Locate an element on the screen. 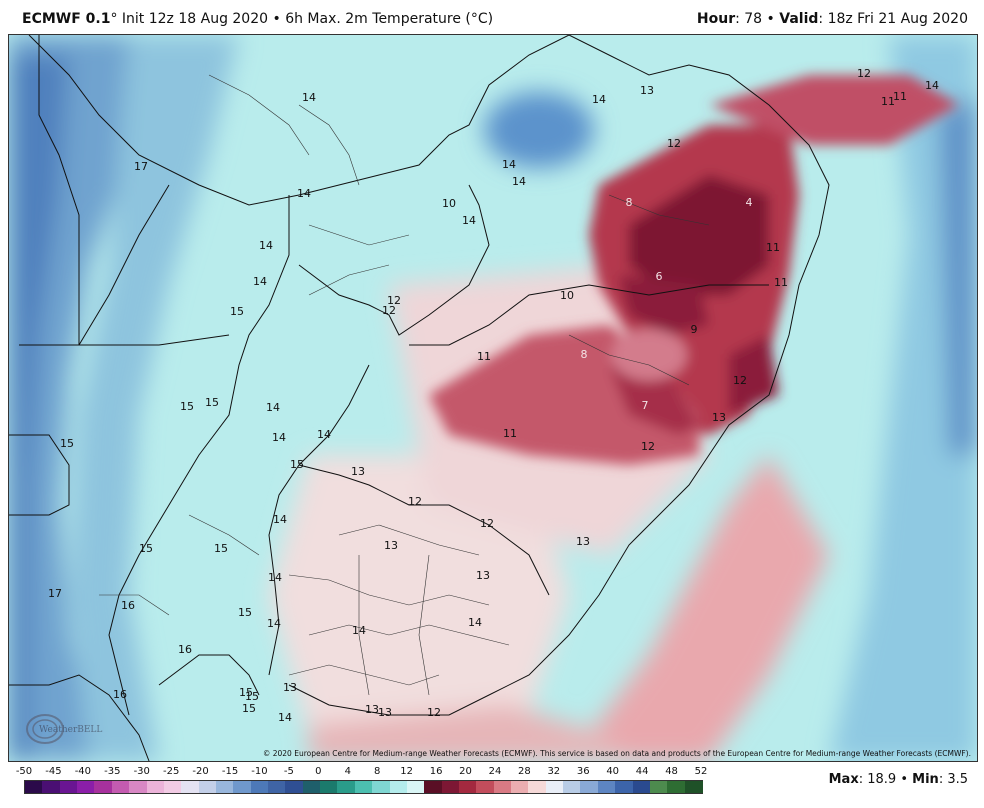 This screenshot has height=808, width=984. product-name: 6h Max. 2m Temperature (°C) is located at coordinates (389, 19).